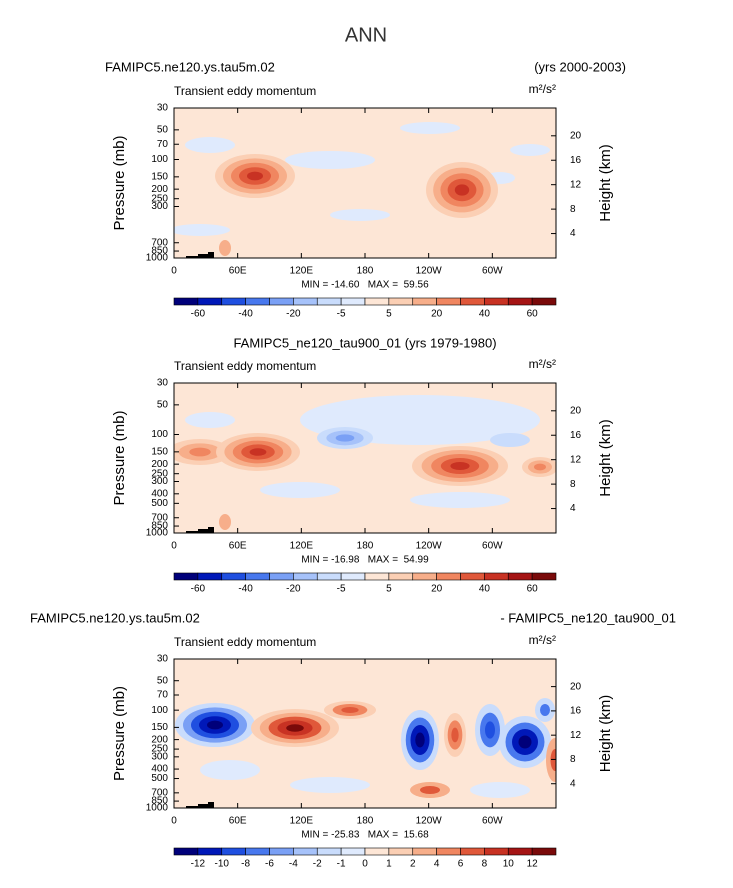  I want to click on y-tick-label: 500, so click(159, 503).